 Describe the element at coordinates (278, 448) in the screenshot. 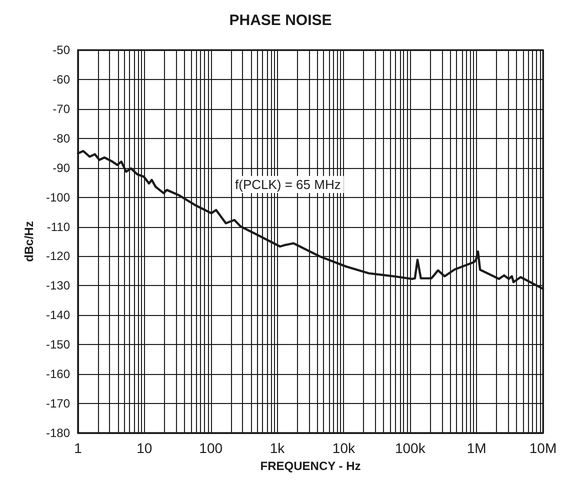

I see `x-tick-label: 1k` at that location.